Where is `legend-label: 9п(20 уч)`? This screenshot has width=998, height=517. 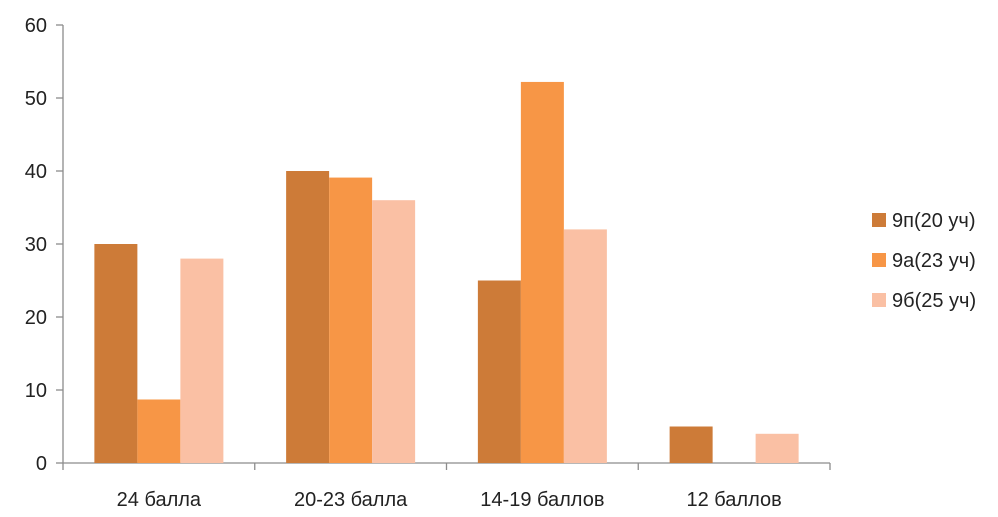 legend-label: 9п(20 уч) is located at coordinates (934, 221).